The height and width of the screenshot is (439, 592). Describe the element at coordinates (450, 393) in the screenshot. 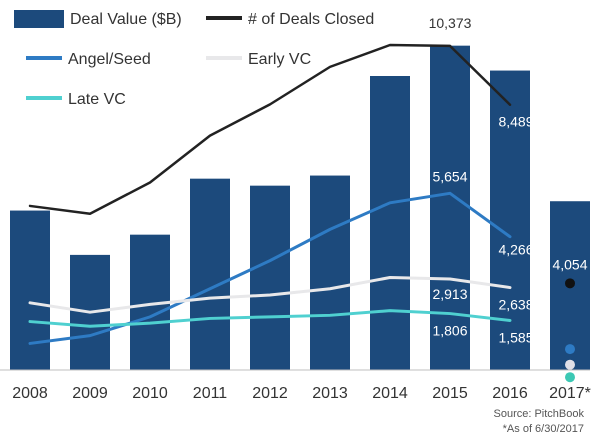

I see `x-tick-2015: 2015` at that location.